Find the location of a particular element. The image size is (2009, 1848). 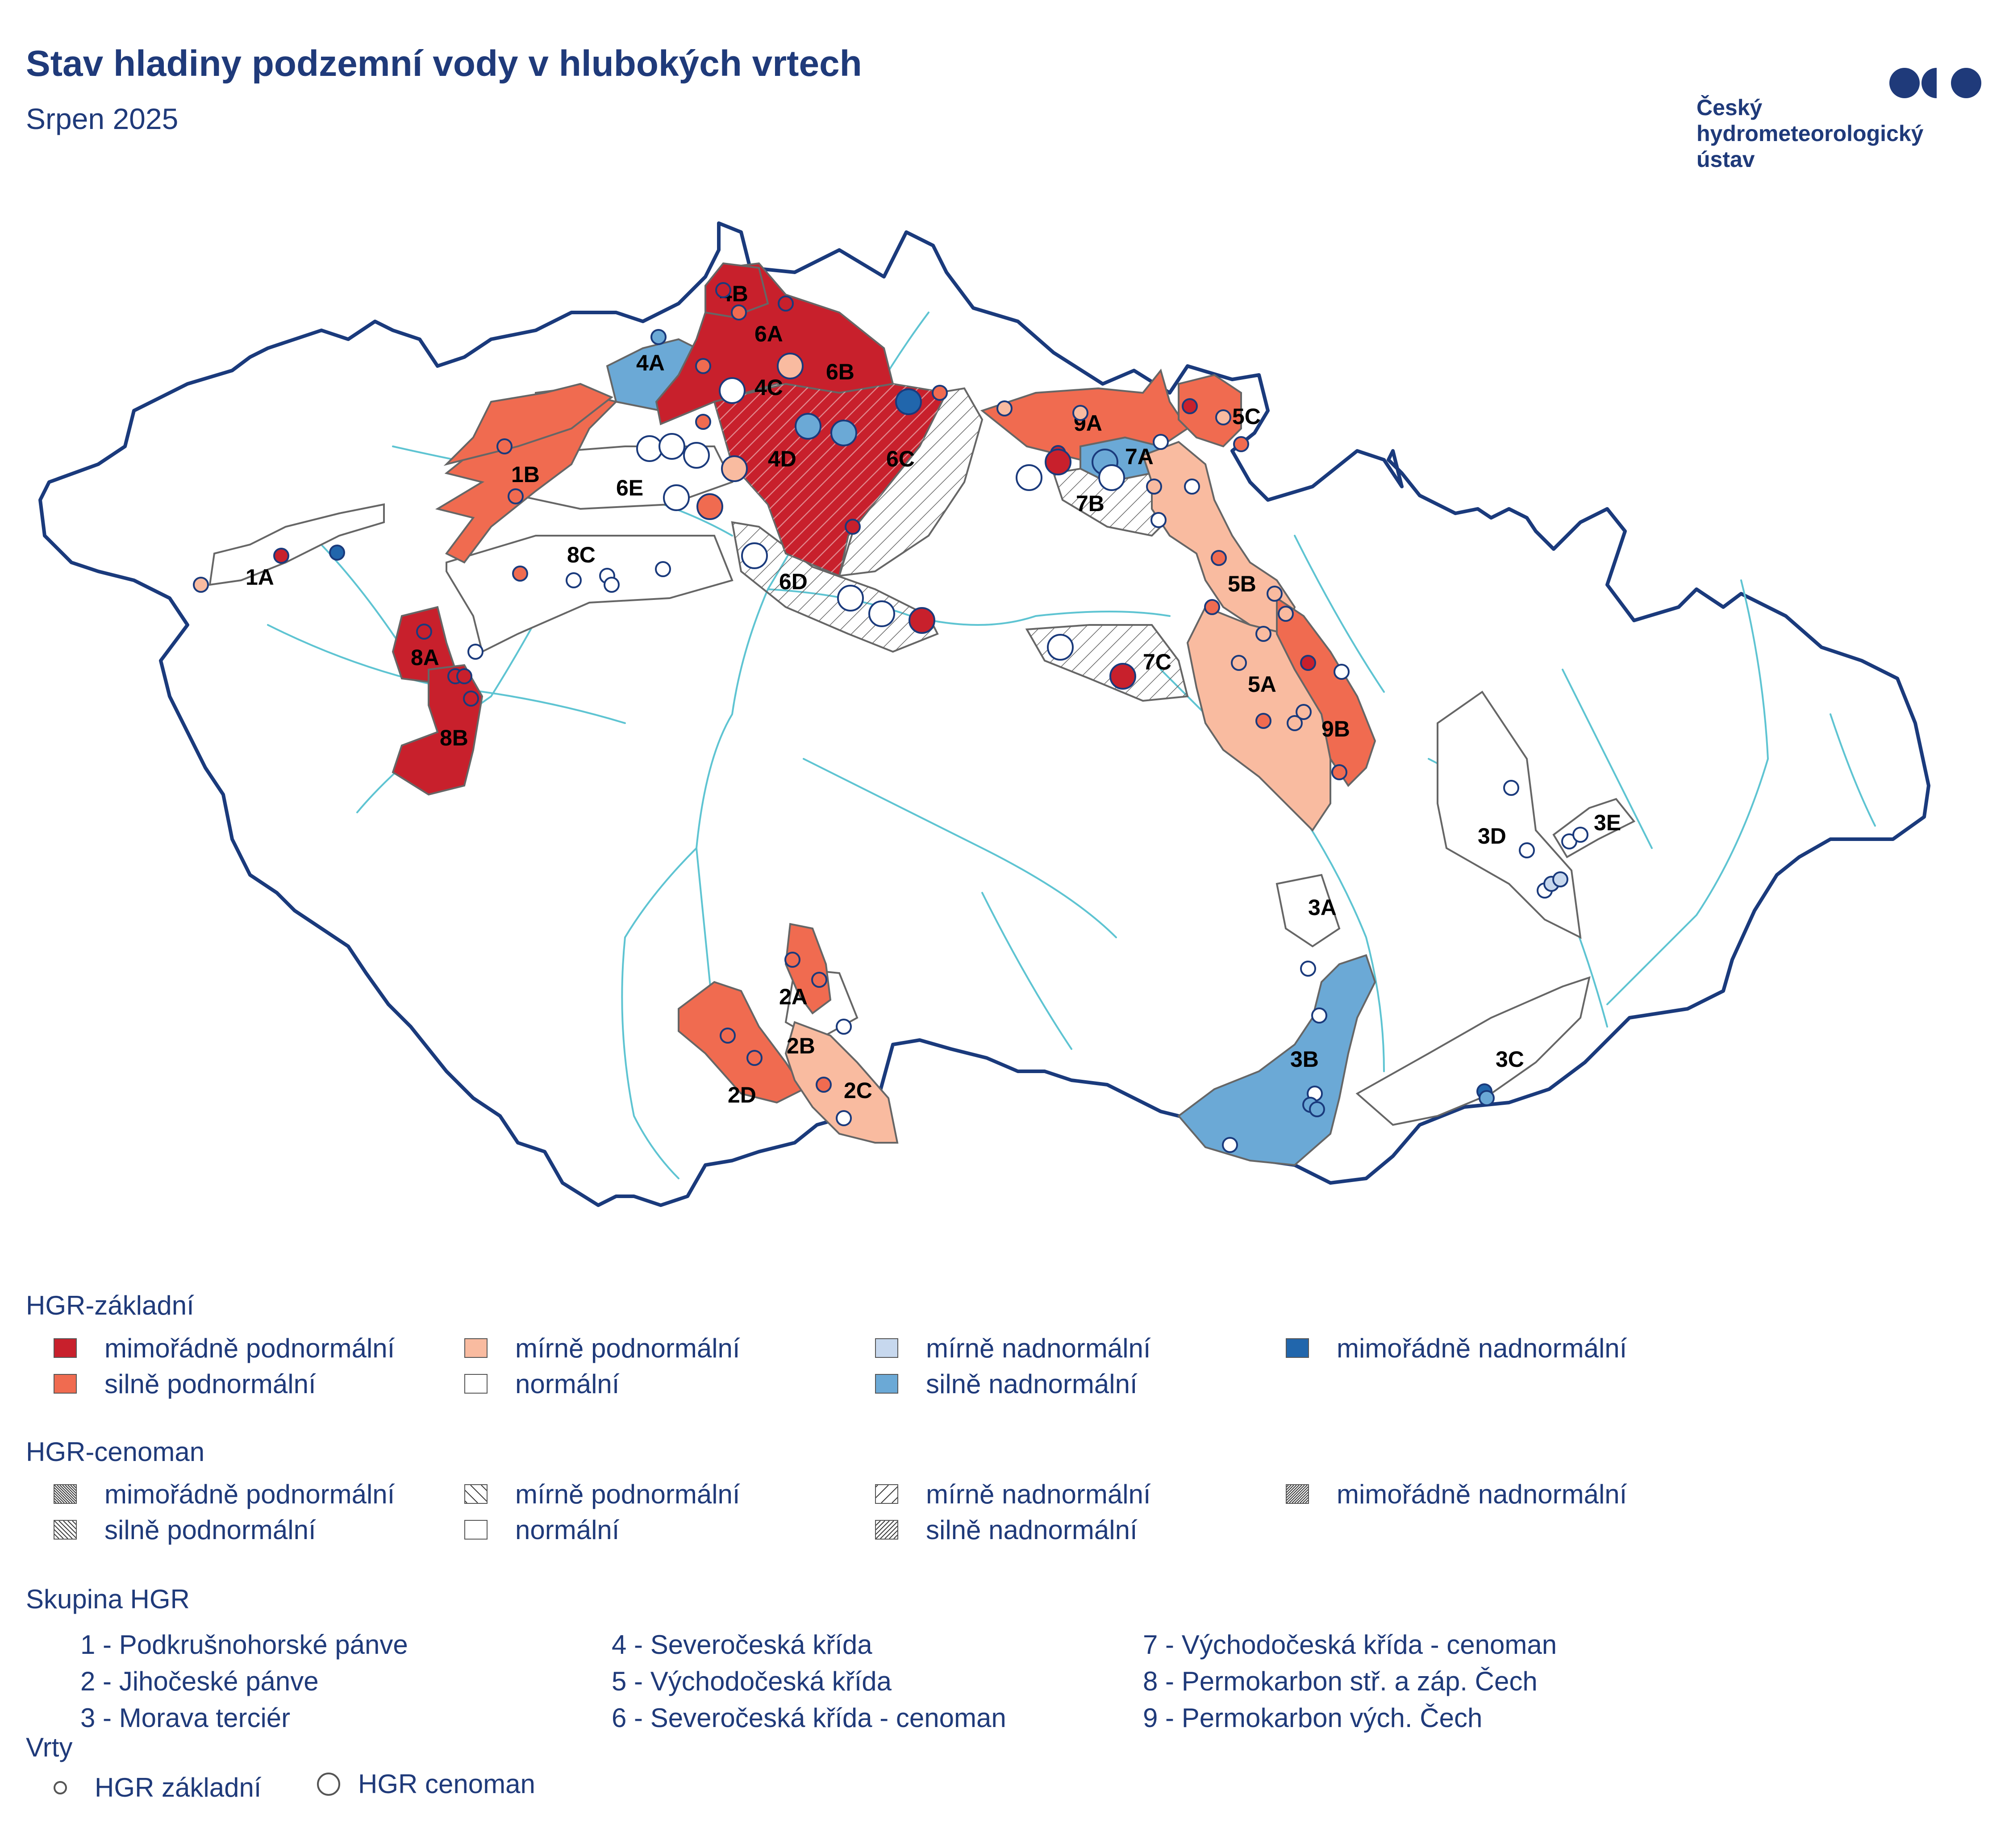

region-5C is located at coordinates (1210, 411).